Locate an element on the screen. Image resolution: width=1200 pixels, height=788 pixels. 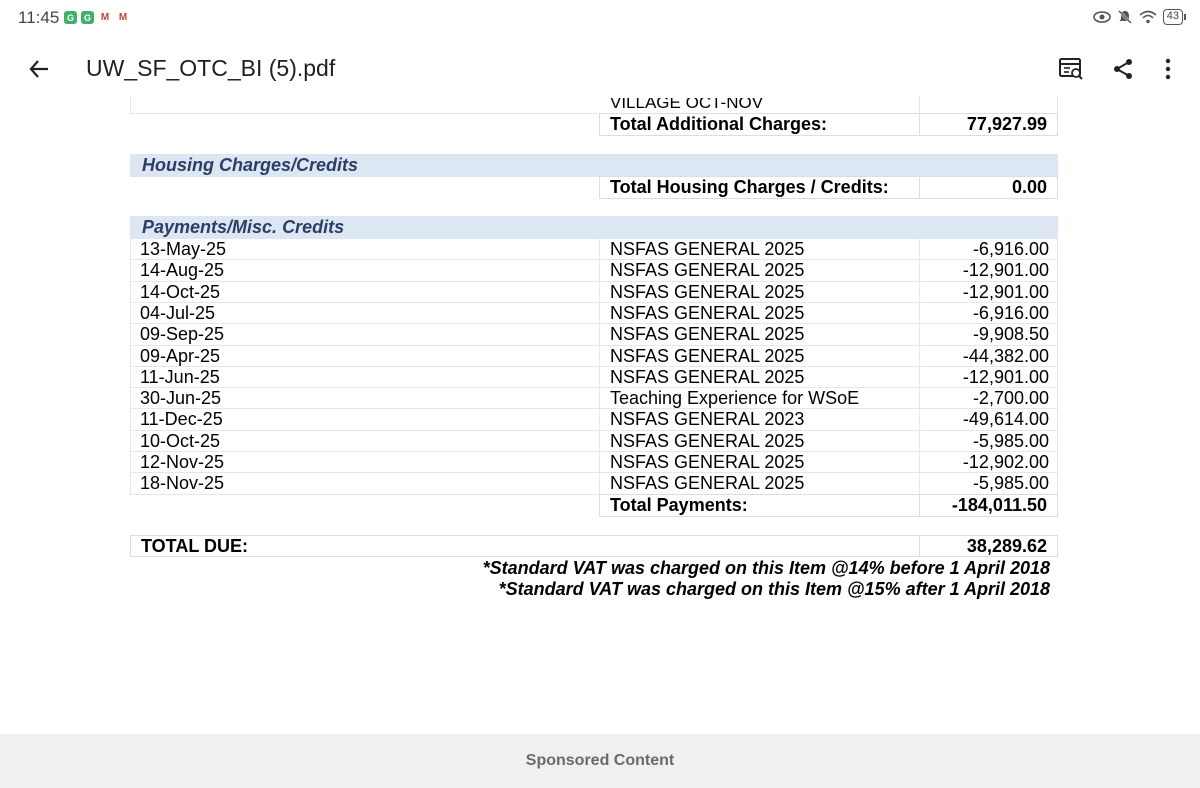
share-button is located at coordinates (1123, 69).